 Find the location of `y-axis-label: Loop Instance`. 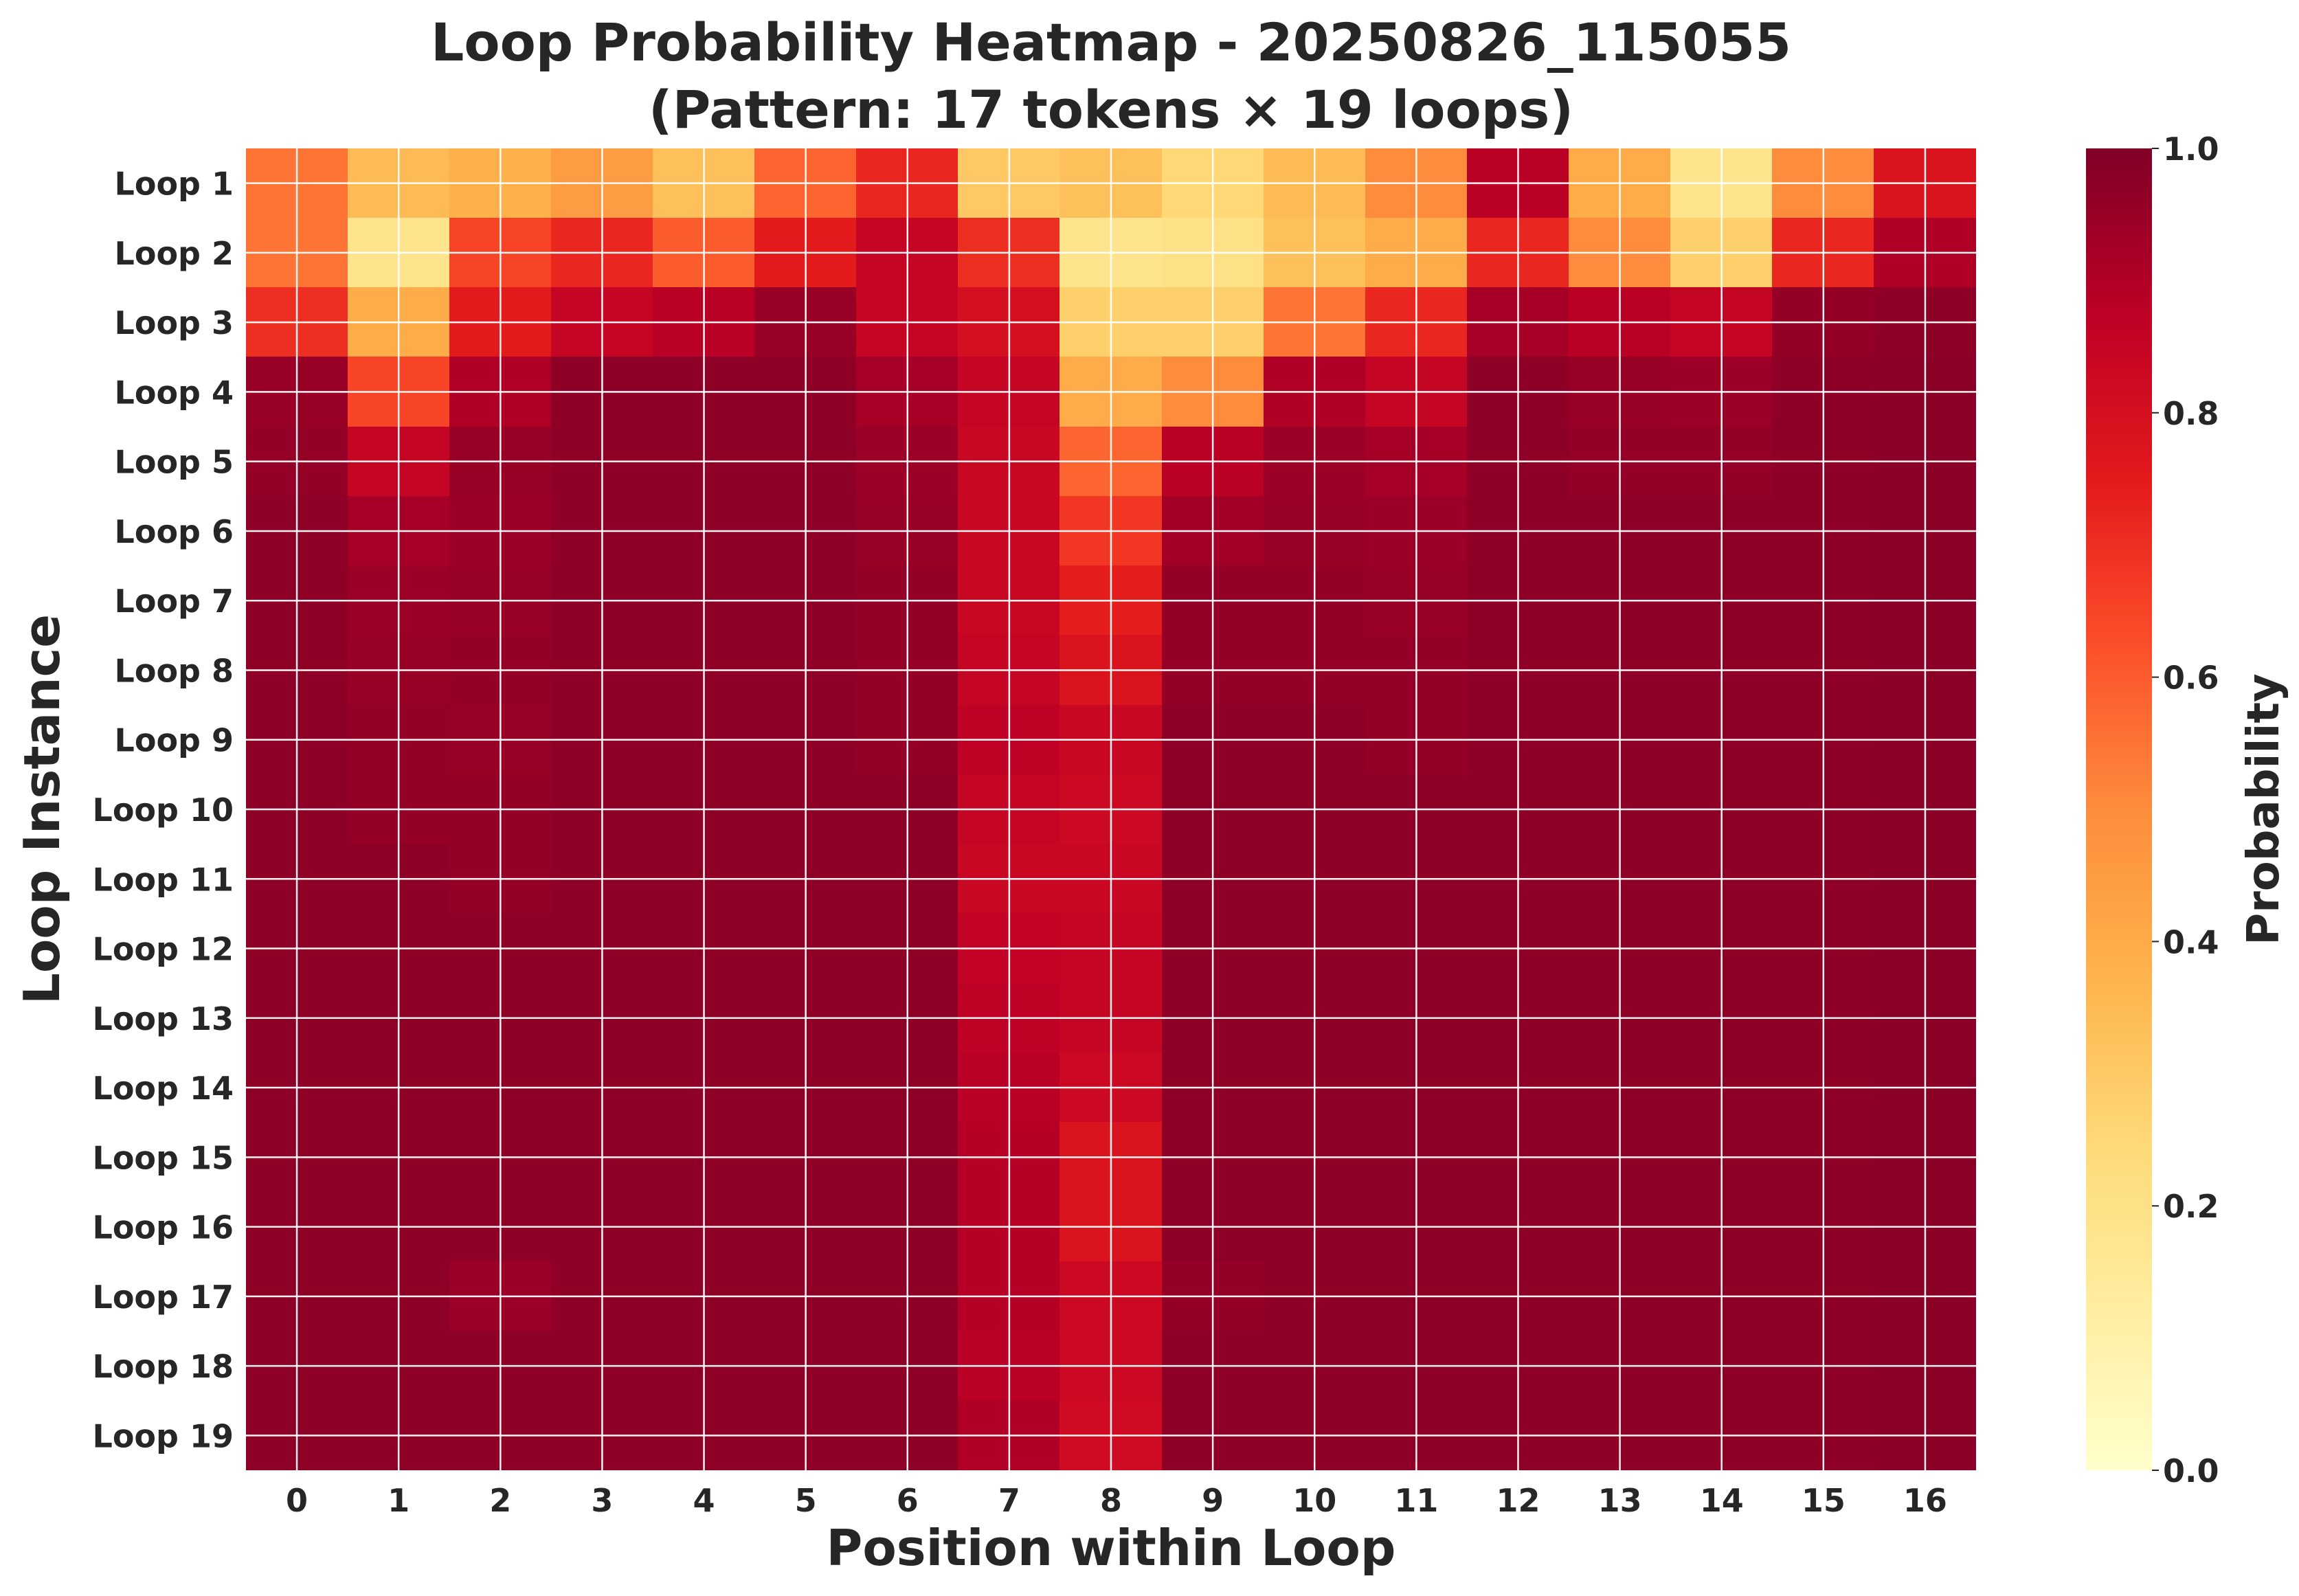

y-axis-label: Loop Instance is located at coordinates (42, 809).